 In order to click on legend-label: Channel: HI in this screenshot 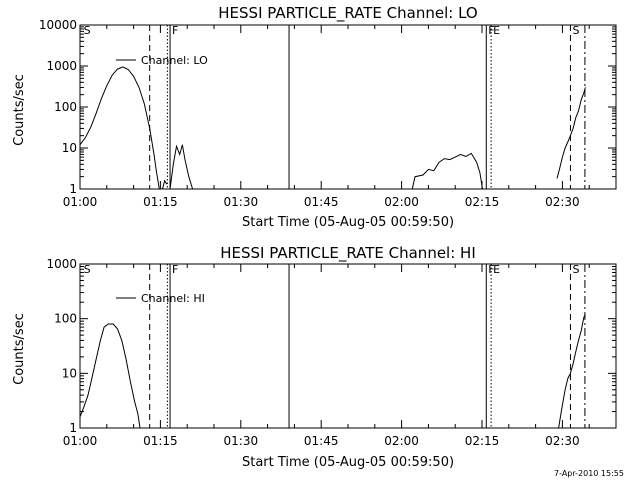, I will do `click(173, 298)`.